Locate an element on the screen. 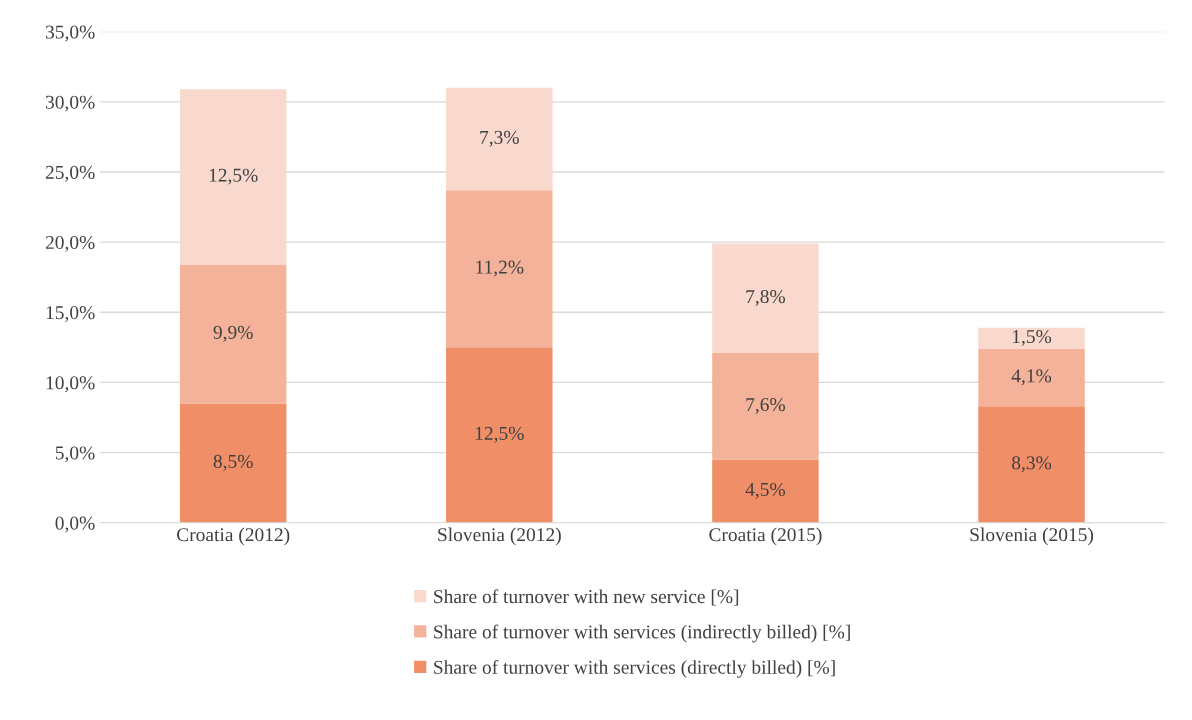 This screenshot has height=720, width=1192. data-label: 7,6% is located at coordinates (765, 406).